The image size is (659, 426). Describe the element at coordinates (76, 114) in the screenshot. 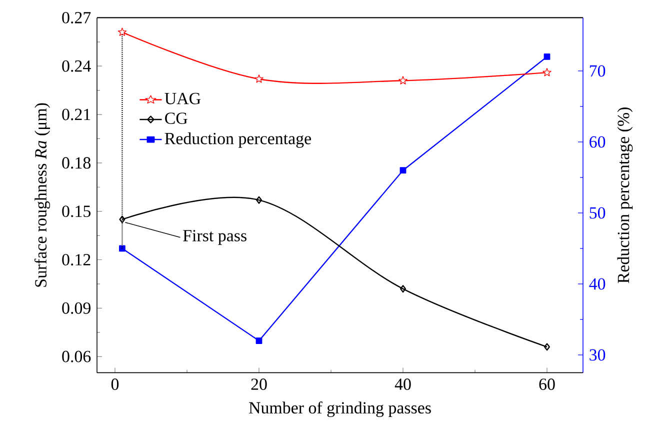

I see `y-tick-label: 0.21` at that location.